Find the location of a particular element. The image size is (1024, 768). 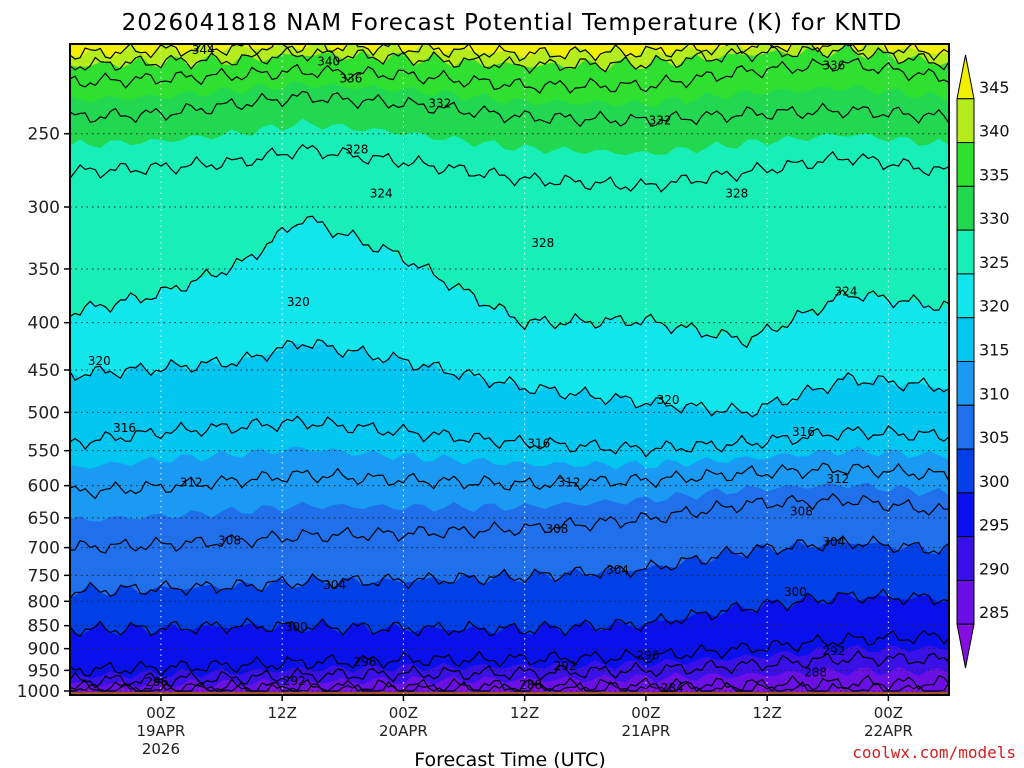

y-tick-label: 500 is located at coordinates (44, 413).